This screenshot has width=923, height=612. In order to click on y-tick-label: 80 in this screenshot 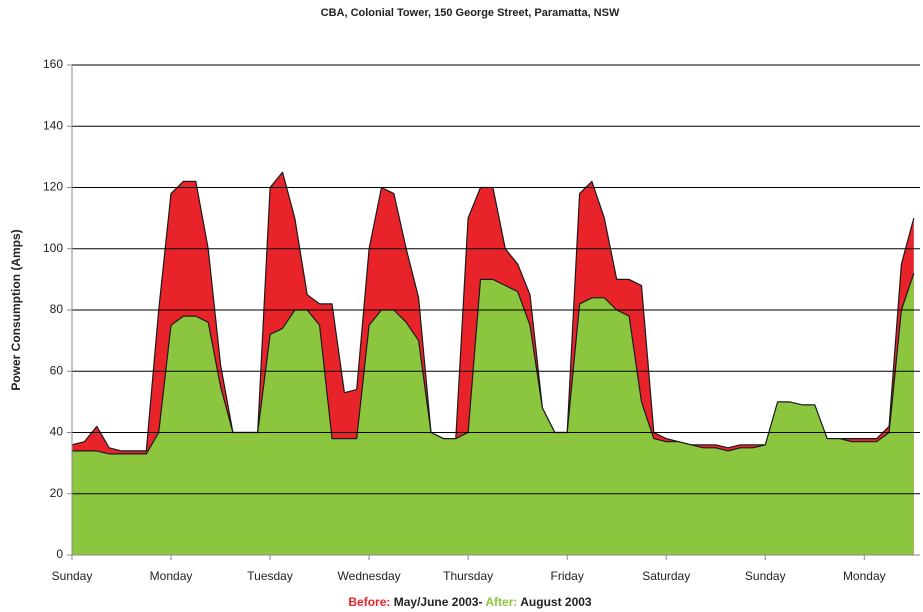, I will do `click(57, 309)`.